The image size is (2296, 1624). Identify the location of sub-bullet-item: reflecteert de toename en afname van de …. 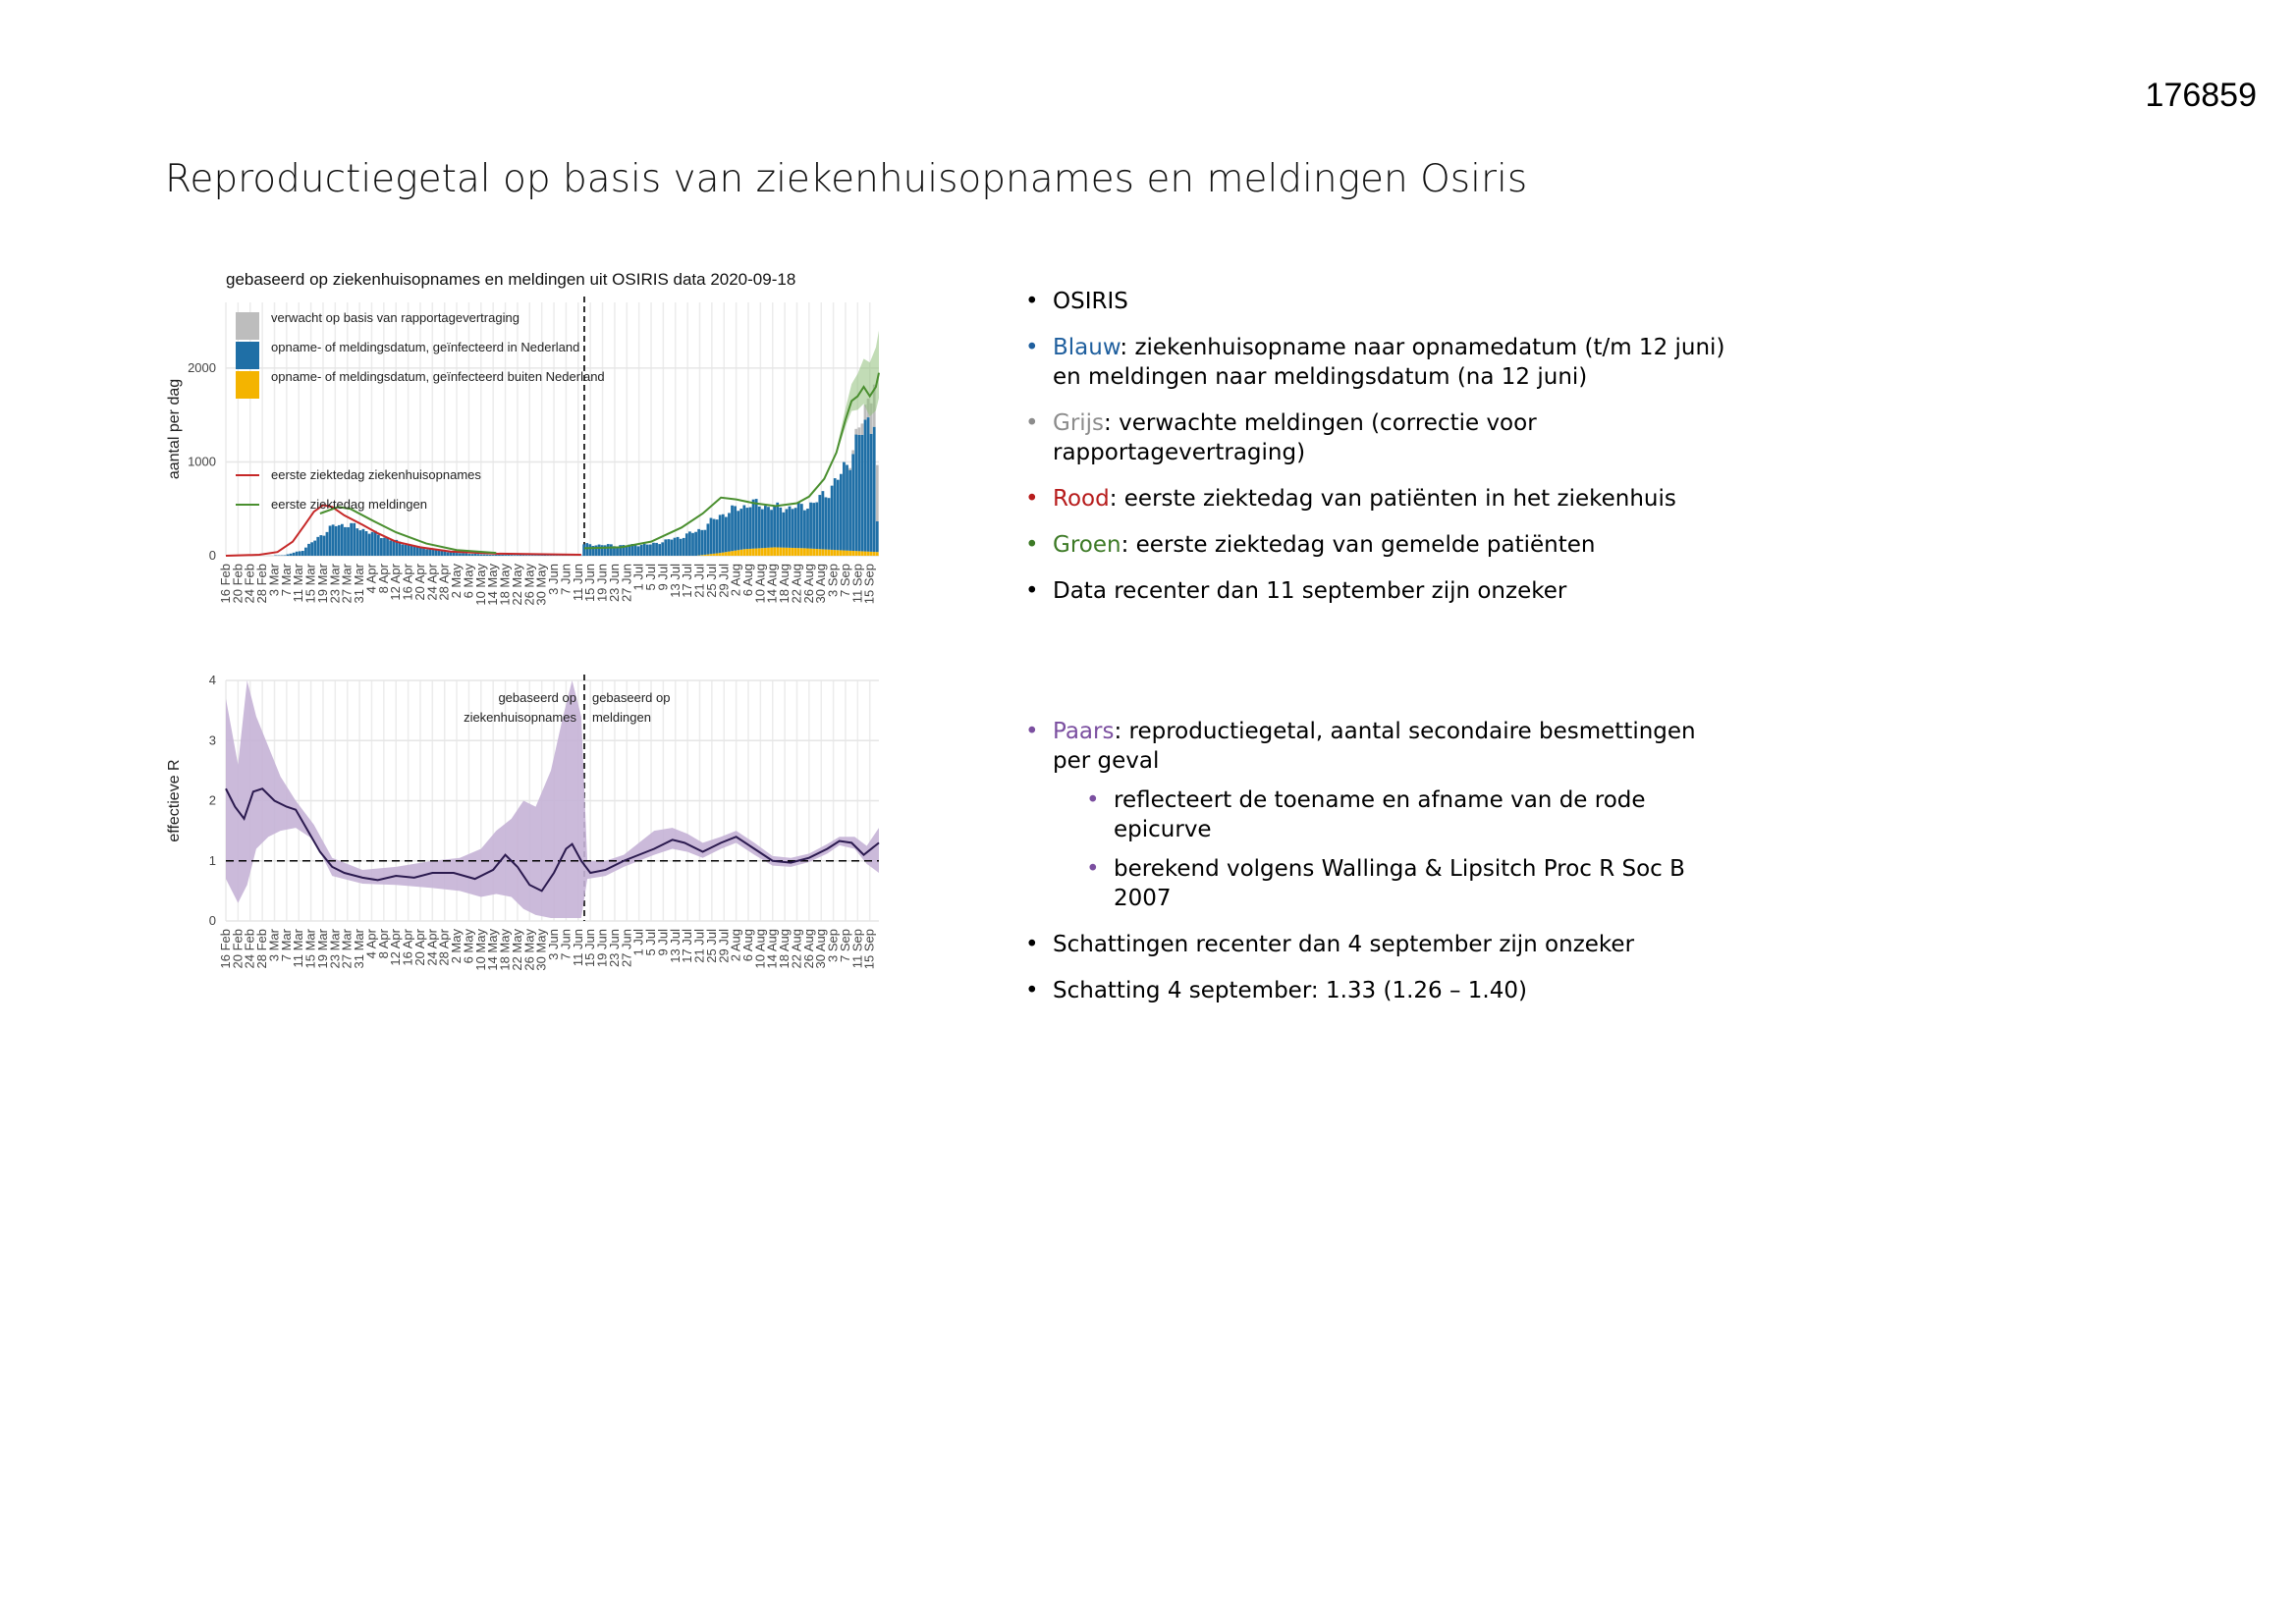
(1395, 814).